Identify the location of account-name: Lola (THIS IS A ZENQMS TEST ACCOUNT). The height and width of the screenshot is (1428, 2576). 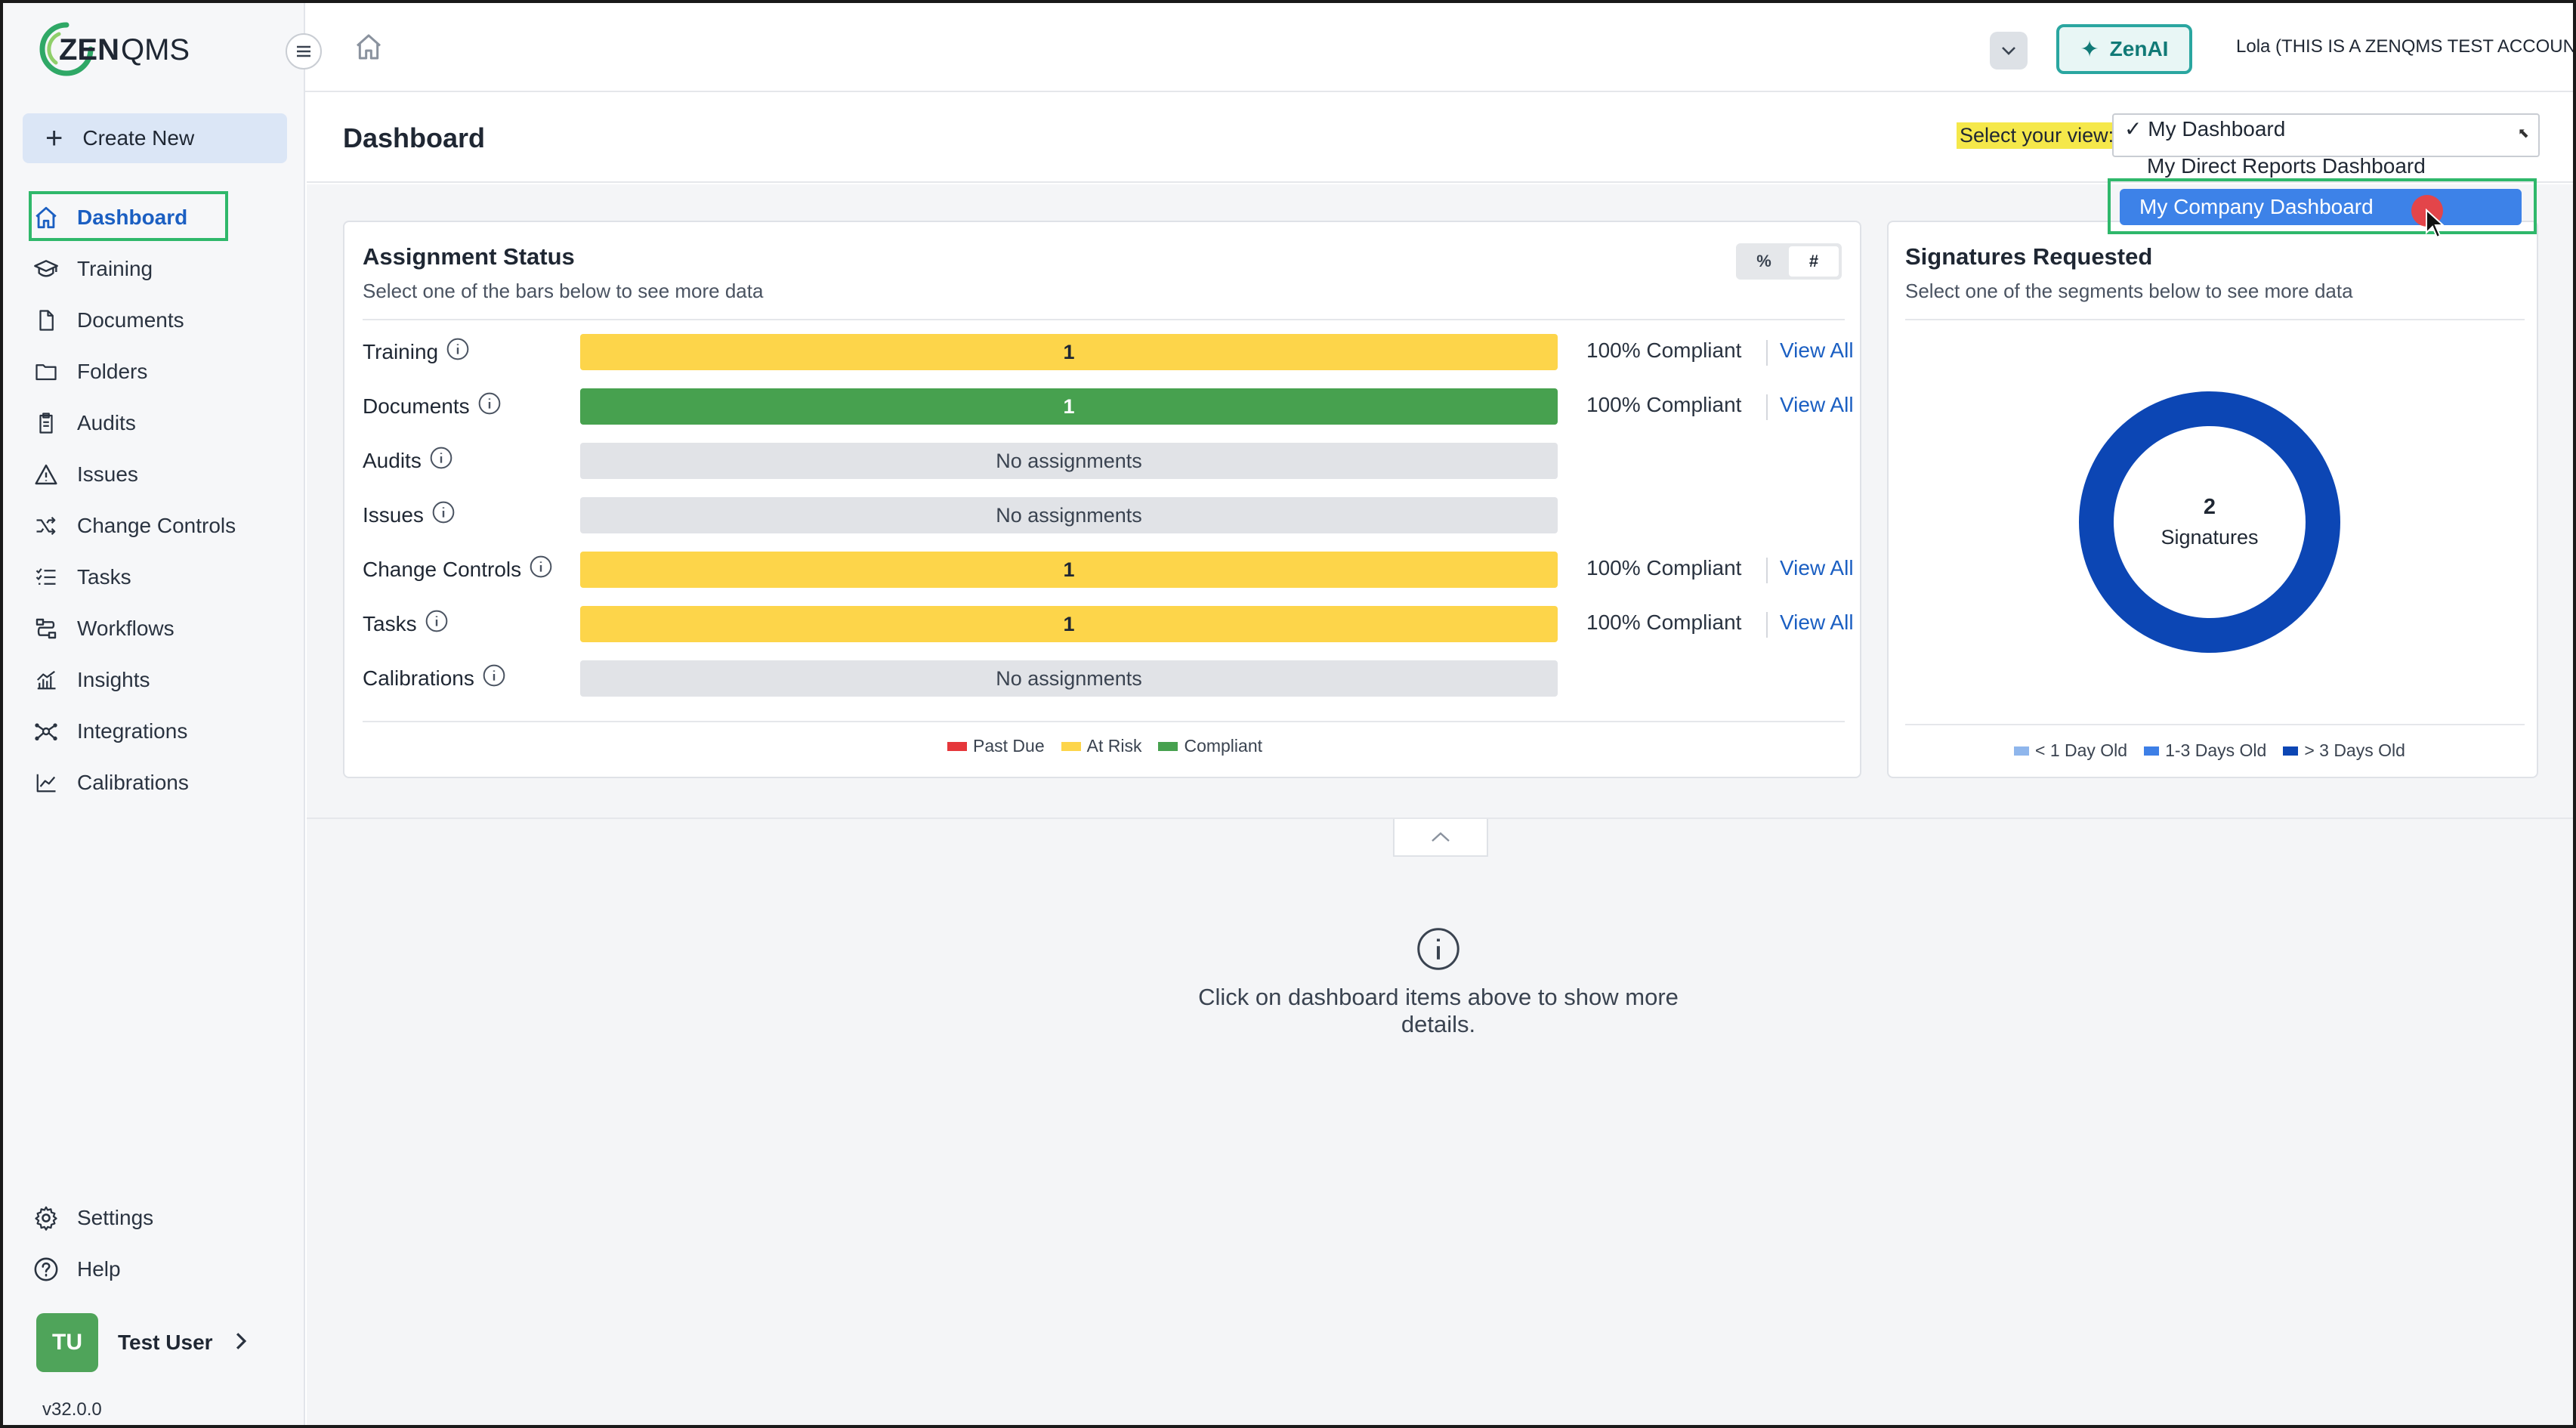
(2406, 46).